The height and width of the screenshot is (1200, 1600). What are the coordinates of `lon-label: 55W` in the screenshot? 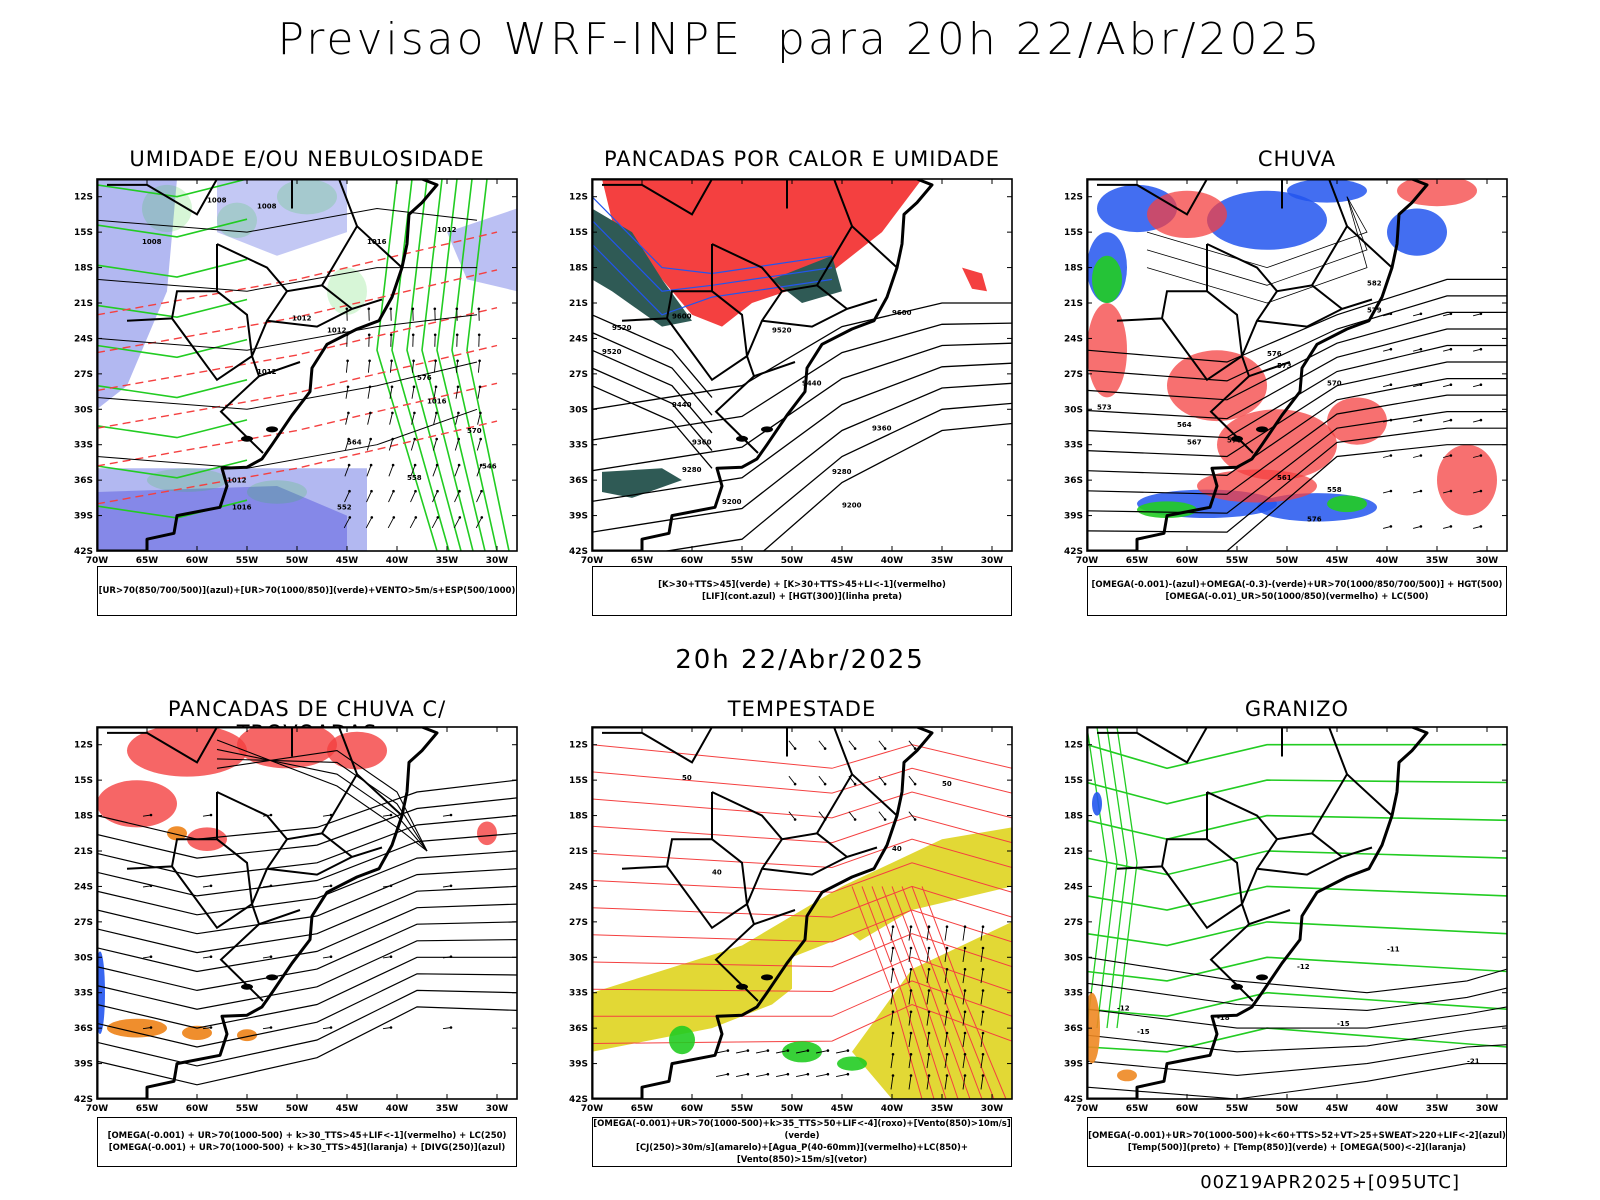 It's located at (1237, 1109).